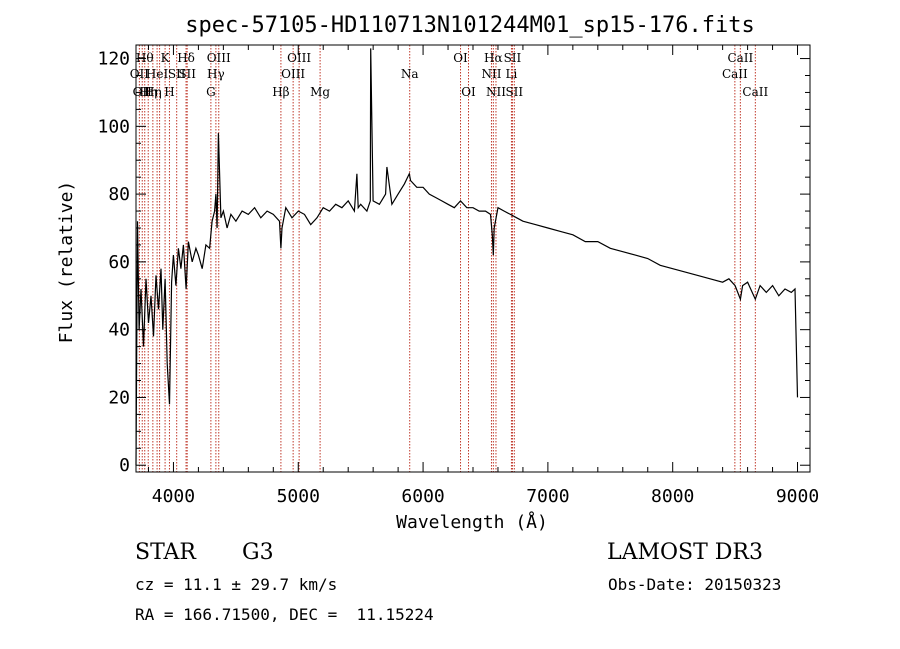 The image size is (900, 649). What do you see at coordinates (119, 397) in the screenshot?
I see `y-tick-label: 20` at bounding box center [119, 397].